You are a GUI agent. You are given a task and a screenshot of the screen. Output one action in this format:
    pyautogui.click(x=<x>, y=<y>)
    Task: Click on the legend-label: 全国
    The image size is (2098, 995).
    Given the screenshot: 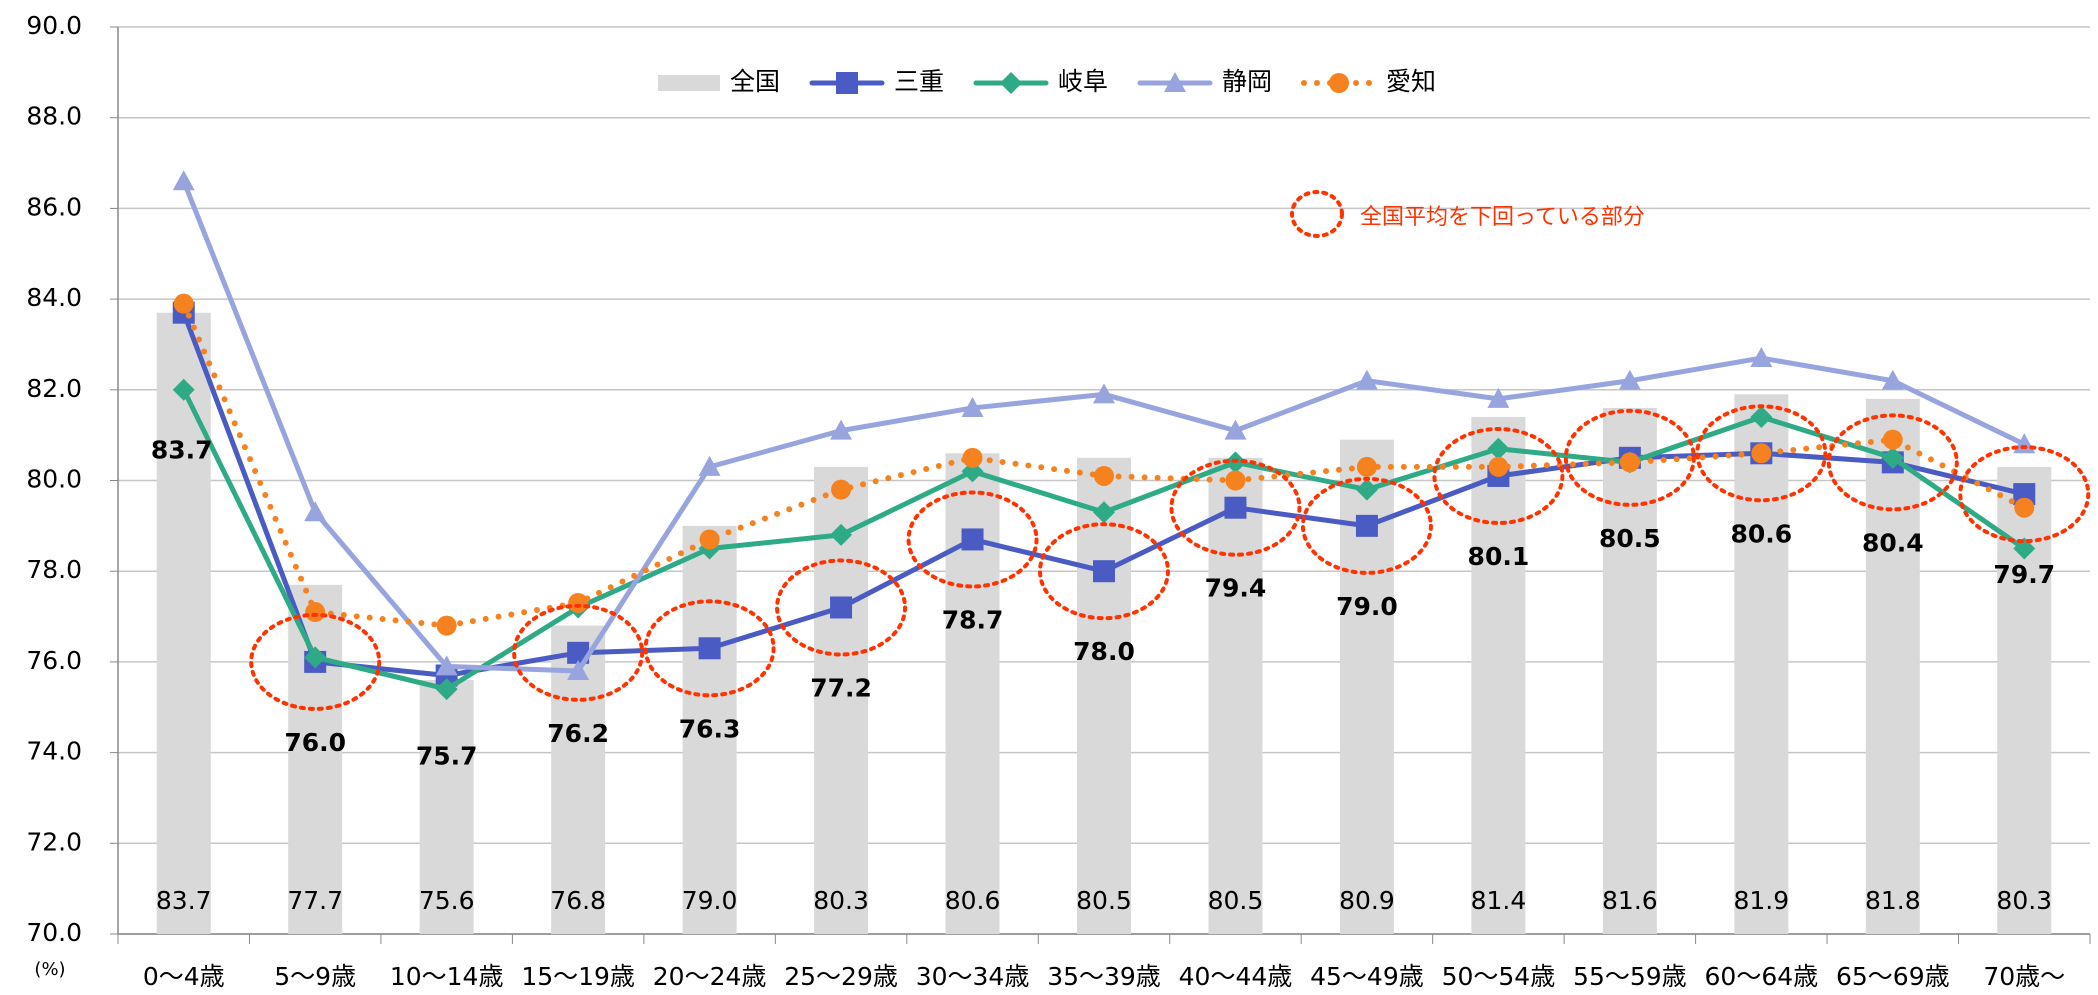 What is the action you would take?
    pyautogui.click(x=755, y=81)
    